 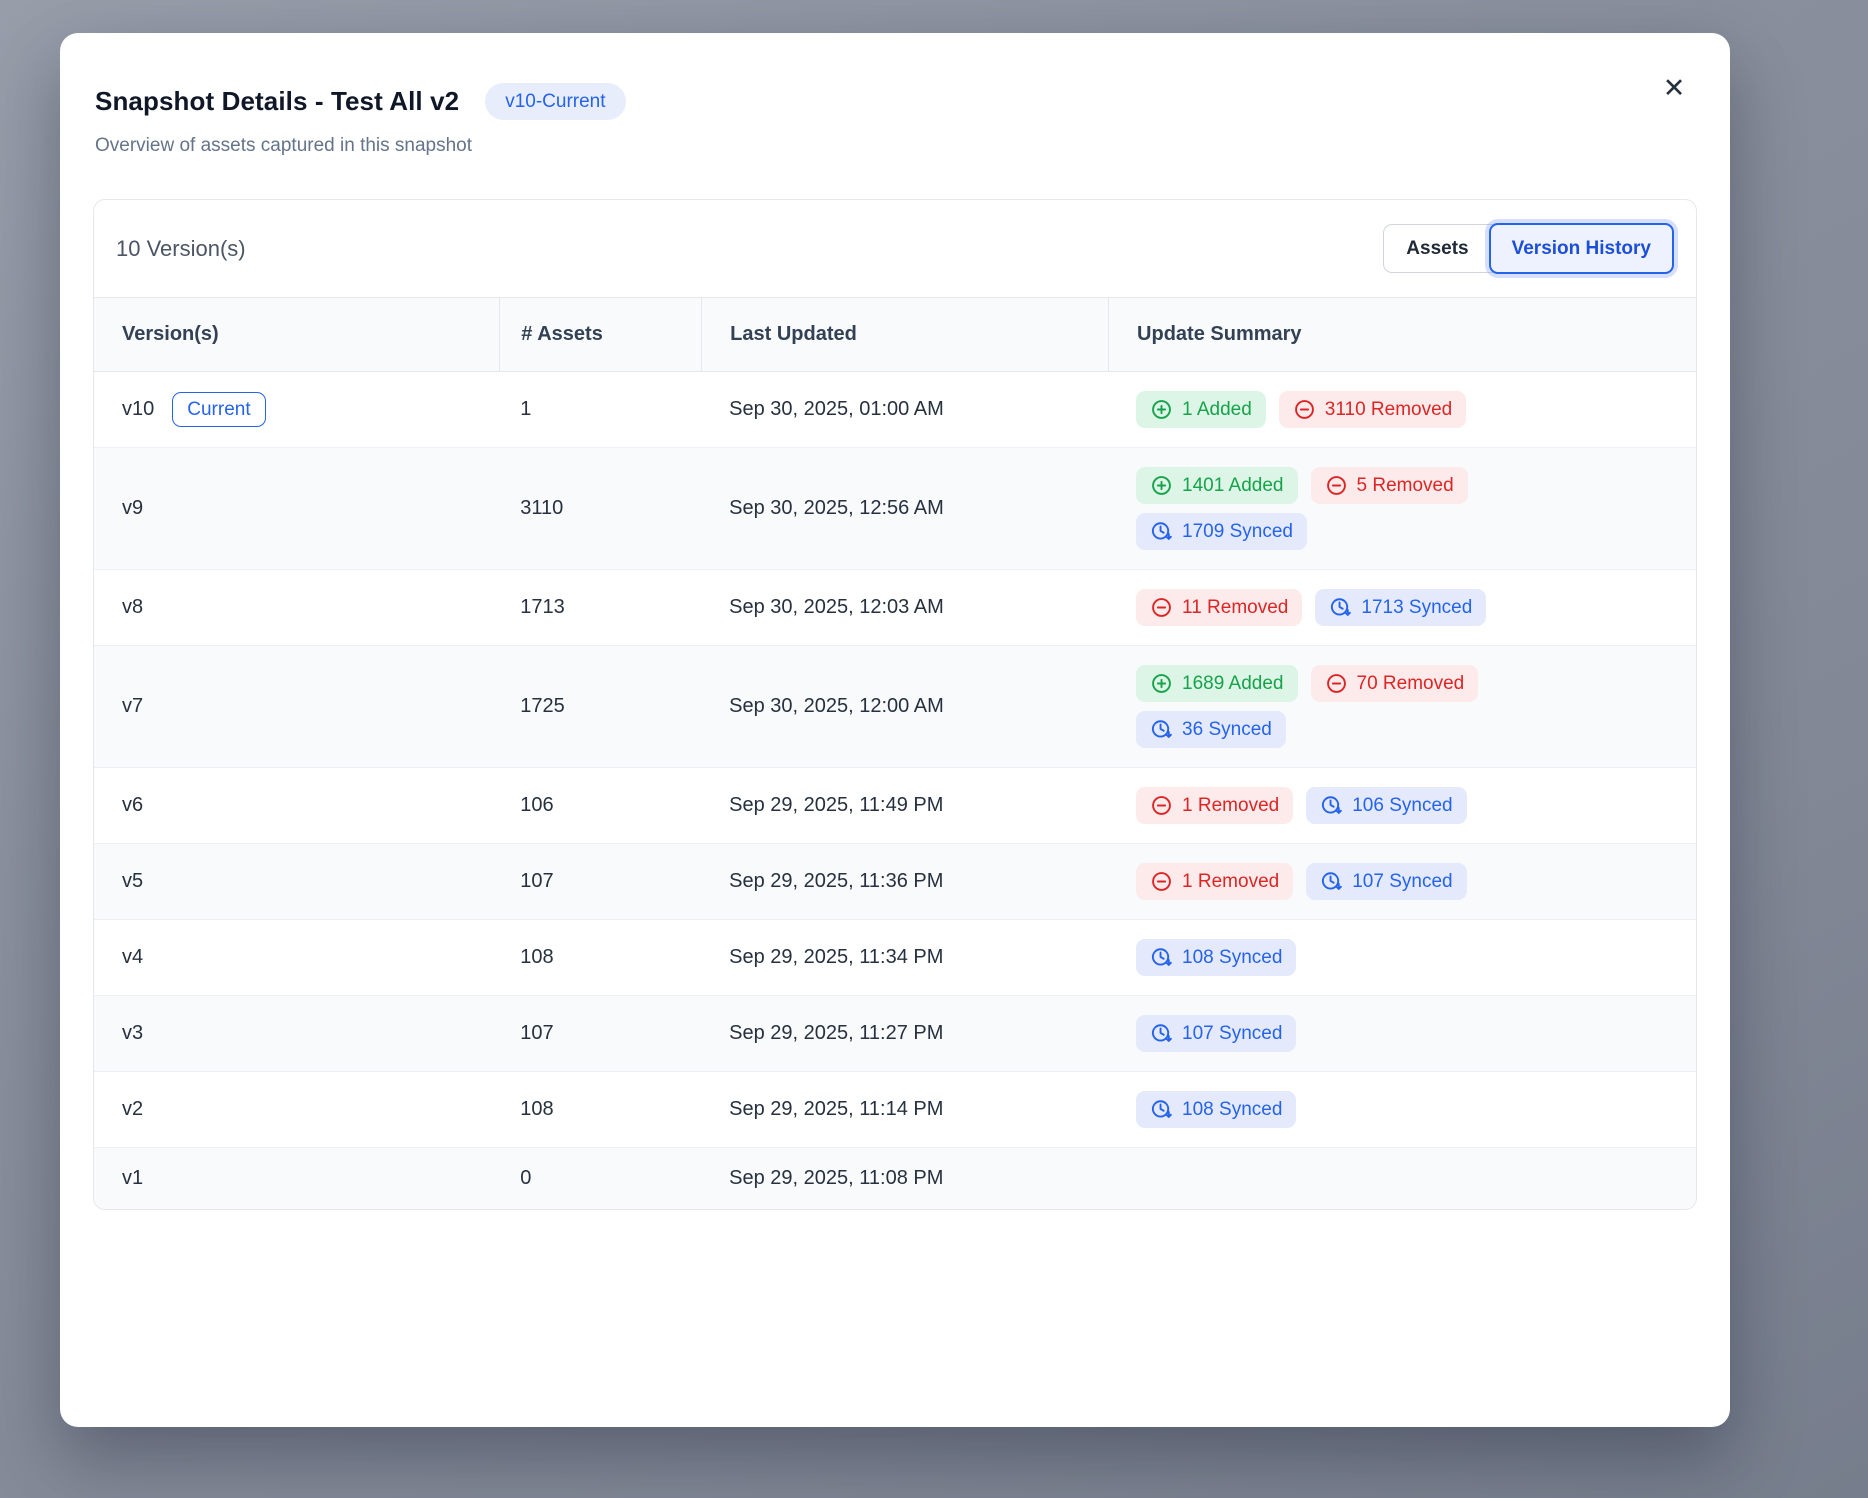 I want to click on badge-synced: 36 Synced, so click(x=1211, y=729).